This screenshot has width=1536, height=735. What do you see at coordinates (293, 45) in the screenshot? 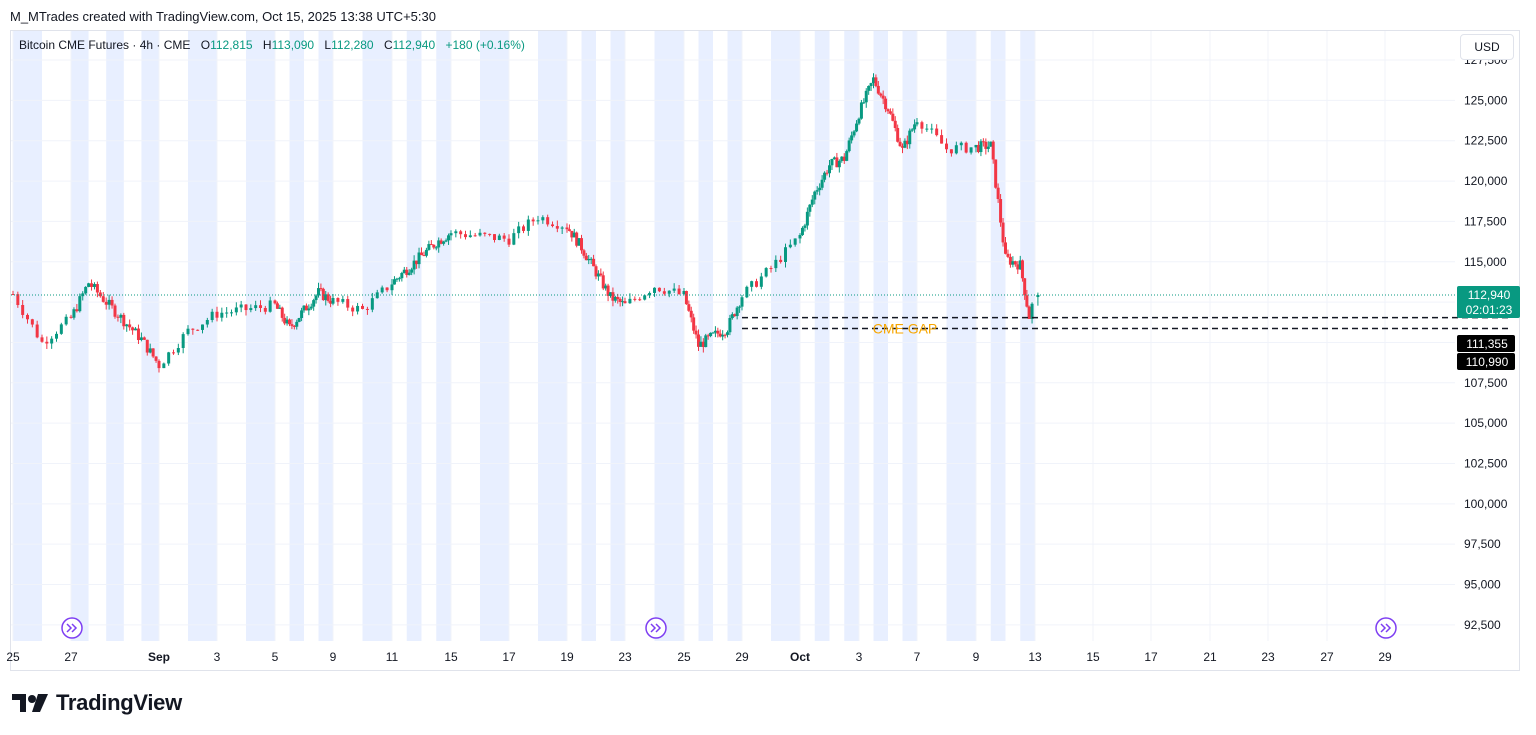
I see `high-value: 113,090` at bounding box center [293, 45].